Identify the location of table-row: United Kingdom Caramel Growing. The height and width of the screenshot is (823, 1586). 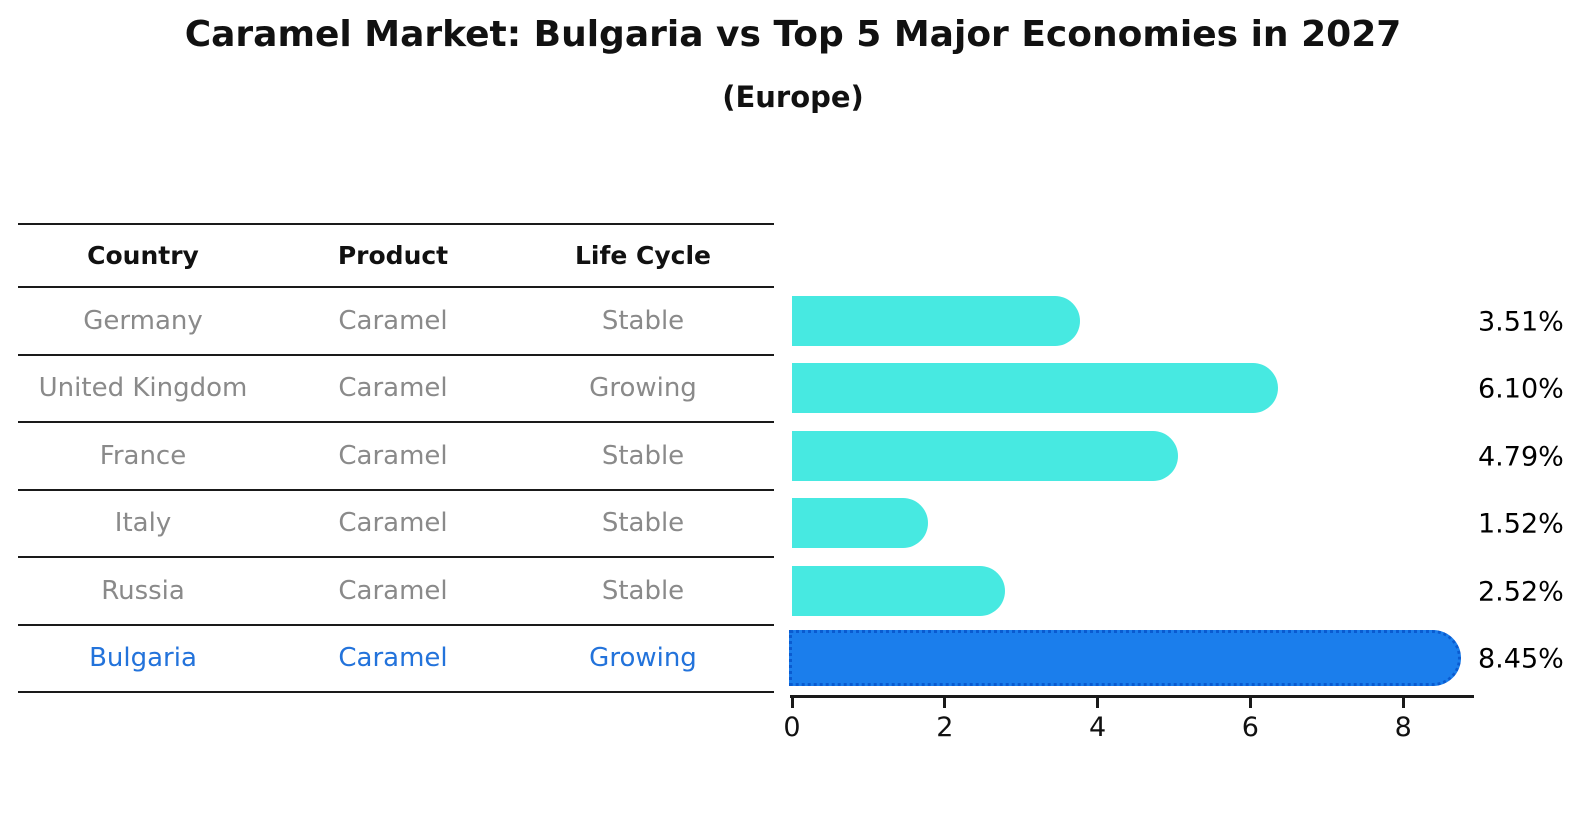
(393, 389).